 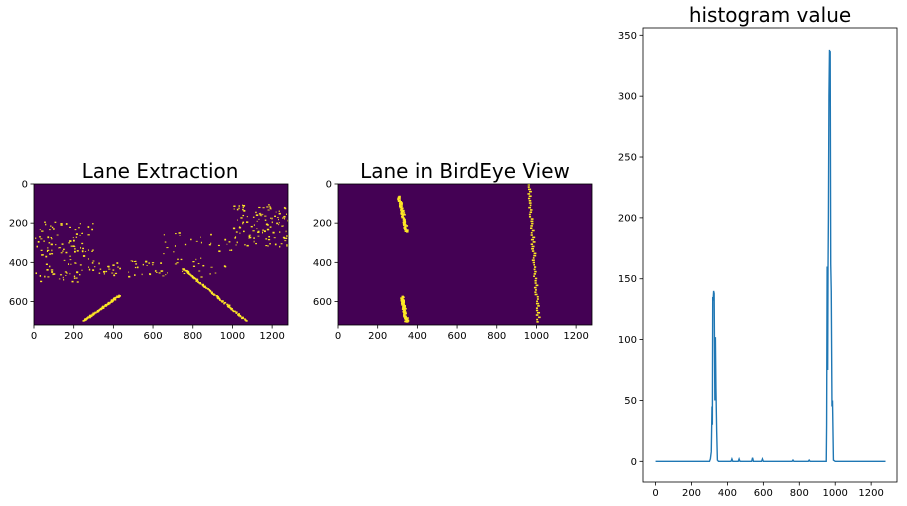 I want to click on birdeye-x-tick-label: 200, so click(x=377, y=336).